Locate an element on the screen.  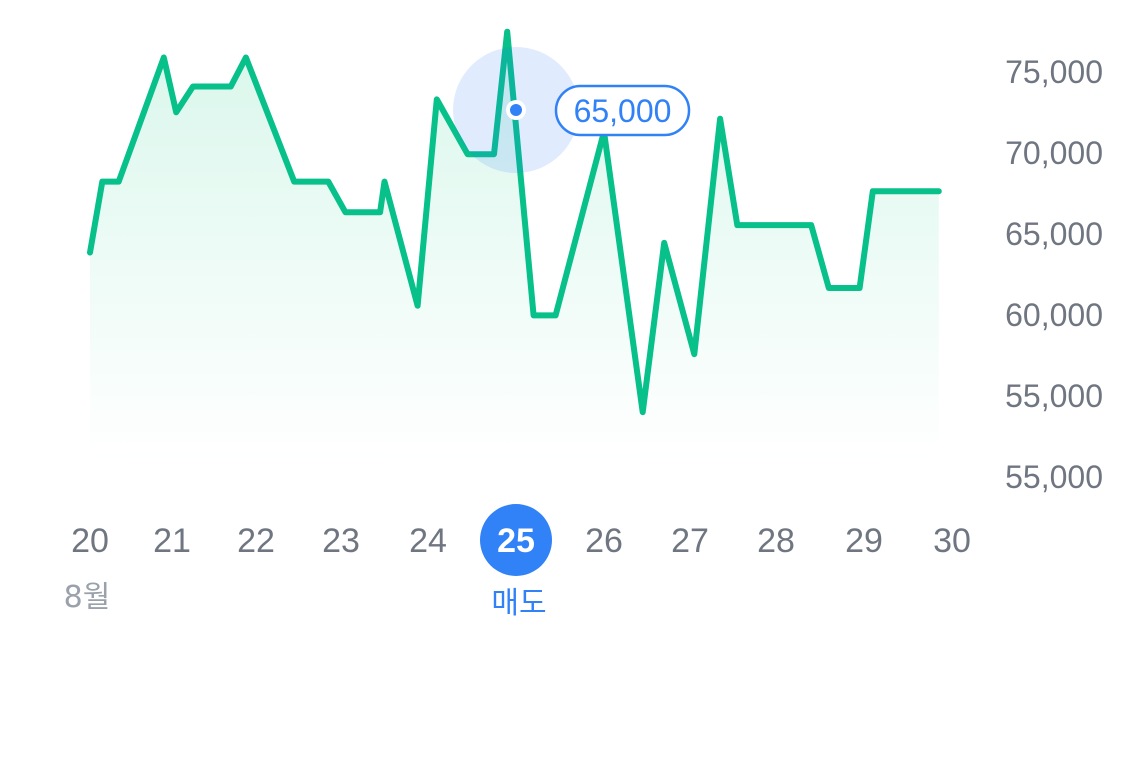
tooltip-pill is located at coordinates (622, 110).